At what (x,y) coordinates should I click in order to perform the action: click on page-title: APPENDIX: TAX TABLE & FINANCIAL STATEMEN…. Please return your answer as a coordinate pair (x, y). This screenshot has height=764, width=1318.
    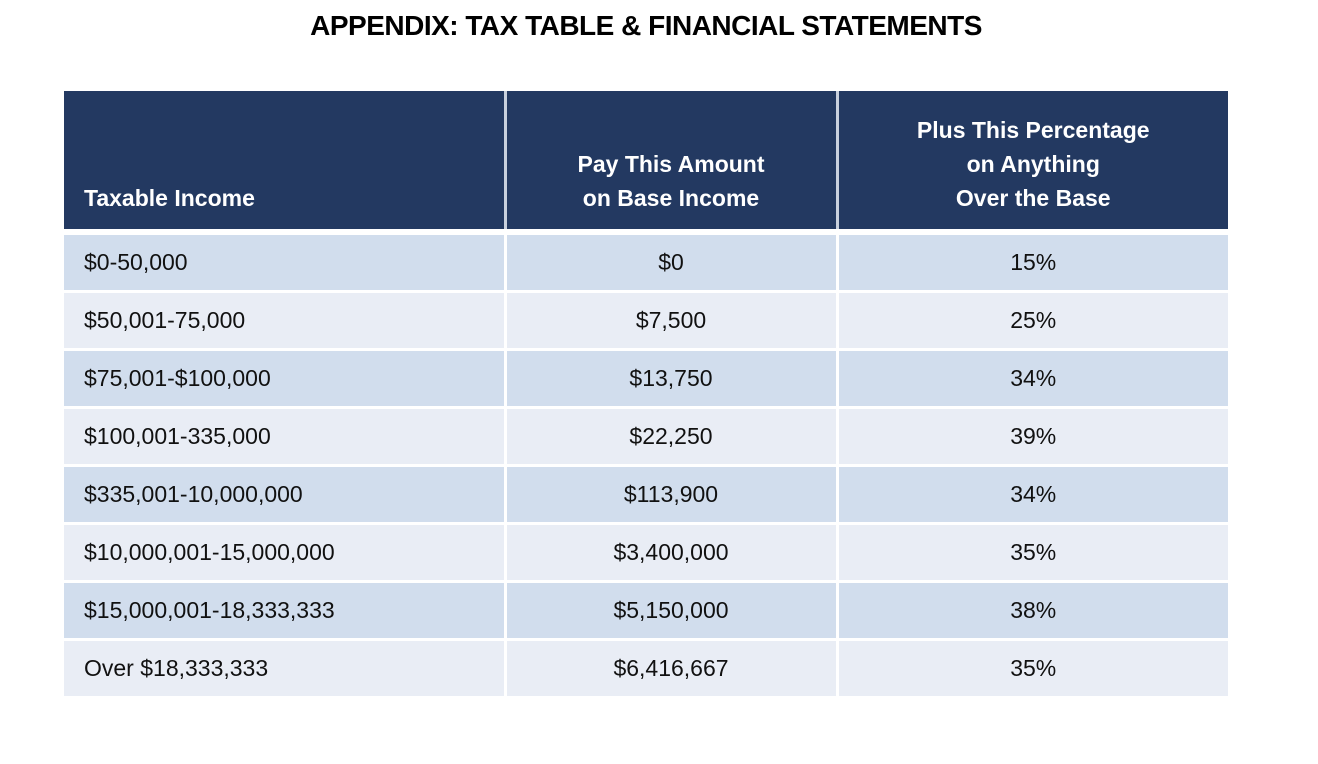
    Looking at the image, I should click on (646, 25).